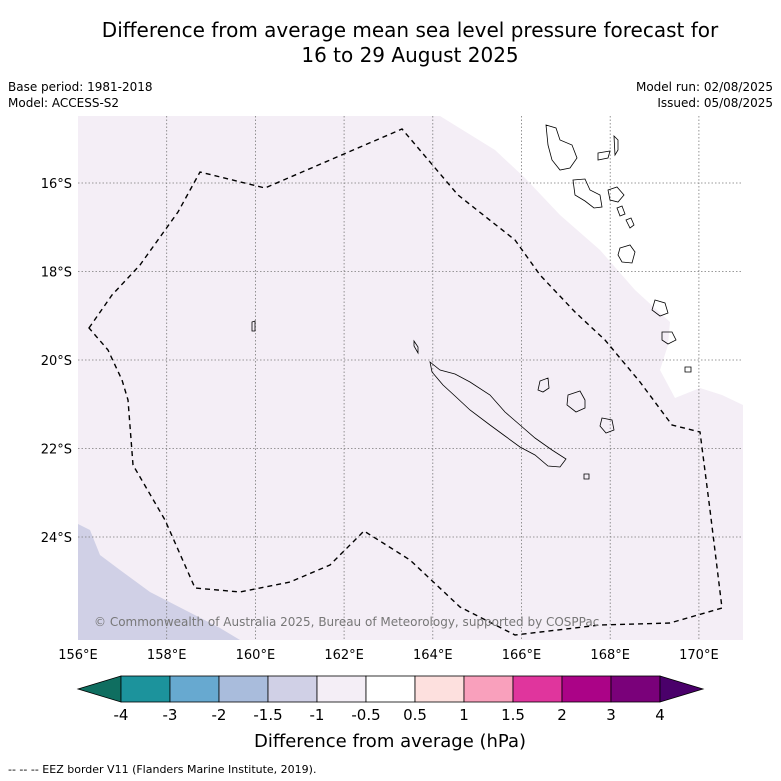 This screenshot has height=781, width=781. I want to click on lat-label: 20°S, so click(56, 361).